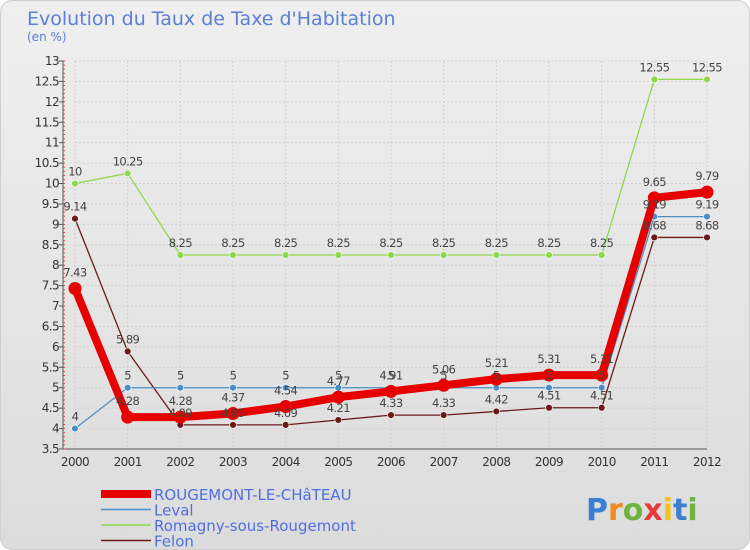 Image resolution: width=750 pixels, height=550 pixels. I want to click on legend-label: Romagny-sous-Rougemont, so click(255, 526).